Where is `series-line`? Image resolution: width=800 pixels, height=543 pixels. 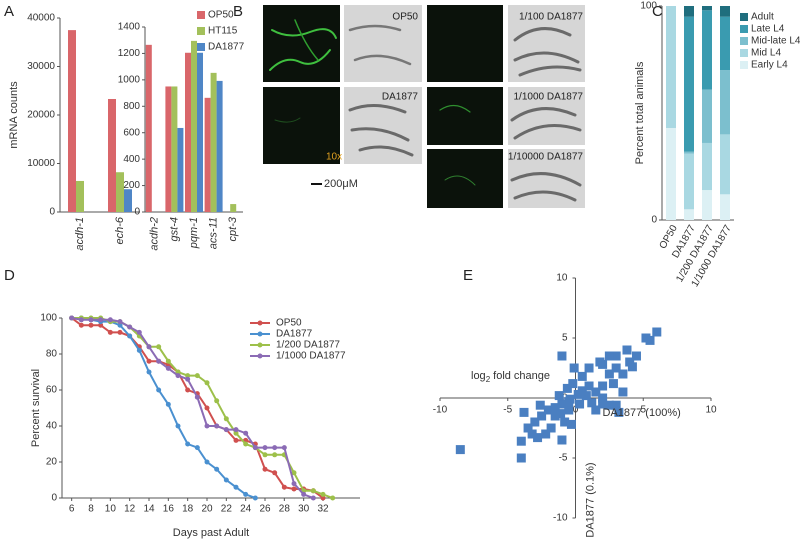
series-line is located at coordinates (163, 408).